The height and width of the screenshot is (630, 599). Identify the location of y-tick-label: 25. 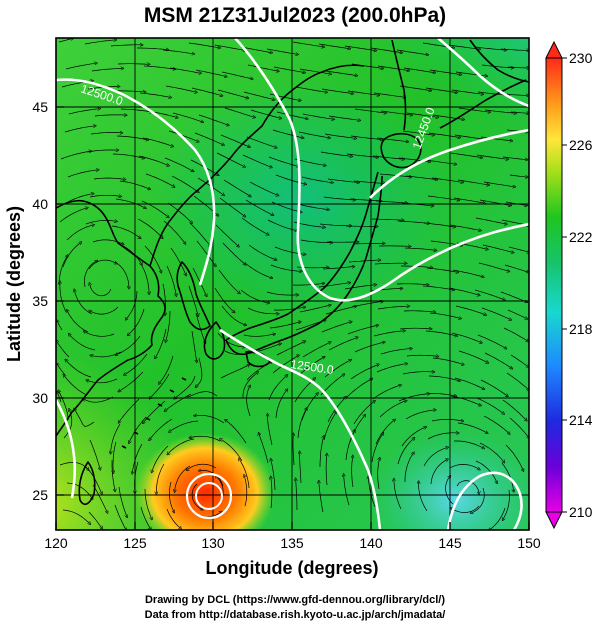
(40, 495).